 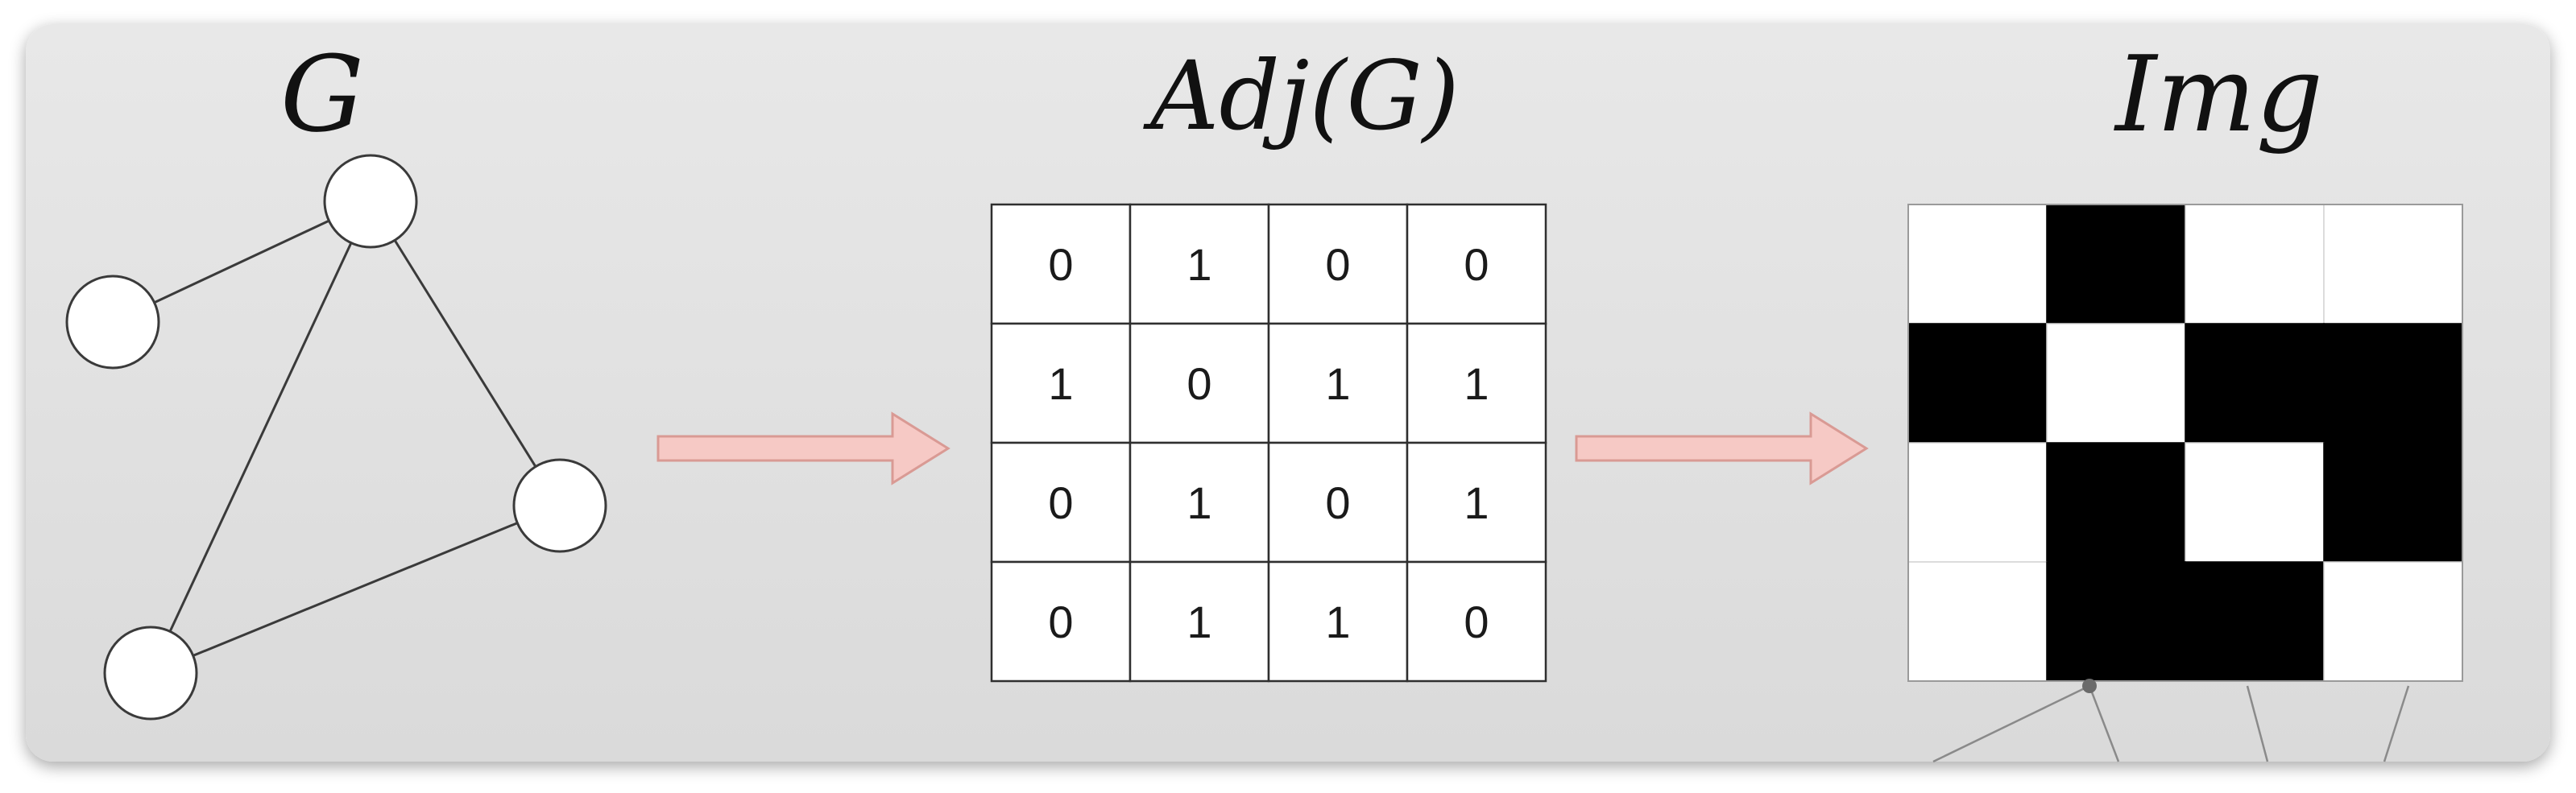 What do you see at coordinates (322, 94) in the screenshot?
I see `graph-title: G` at bounding box center [322, 94].